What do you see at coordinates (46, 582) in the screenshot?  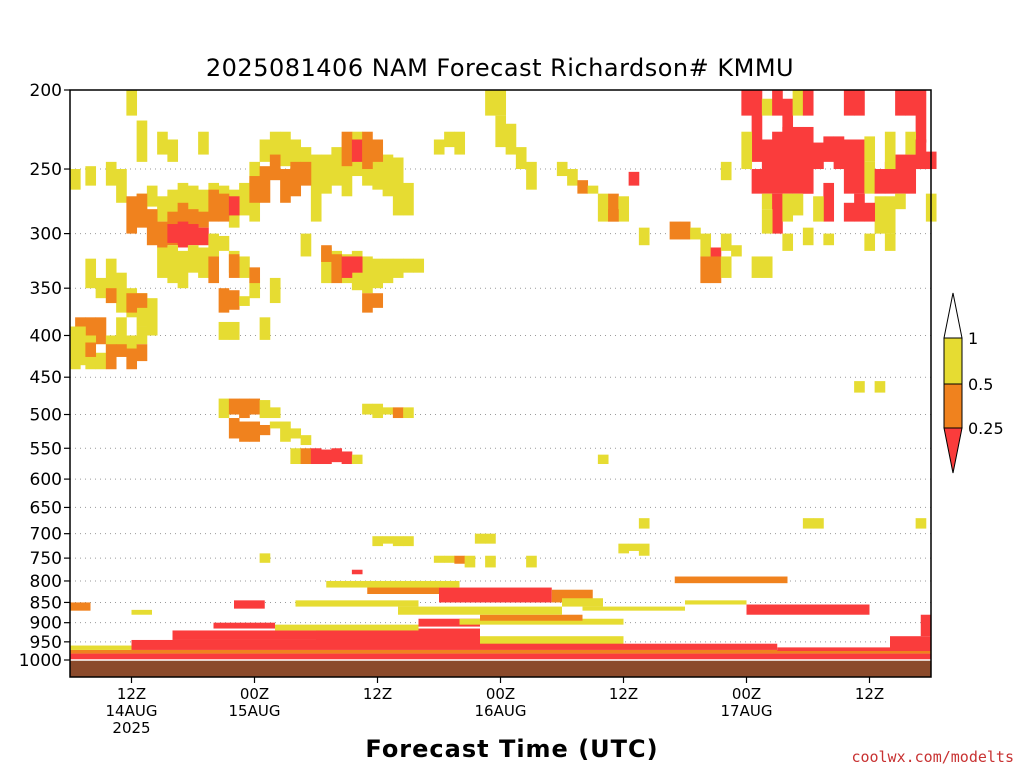 I see `y-tick-label: 800` at bounding box center [46, 582].